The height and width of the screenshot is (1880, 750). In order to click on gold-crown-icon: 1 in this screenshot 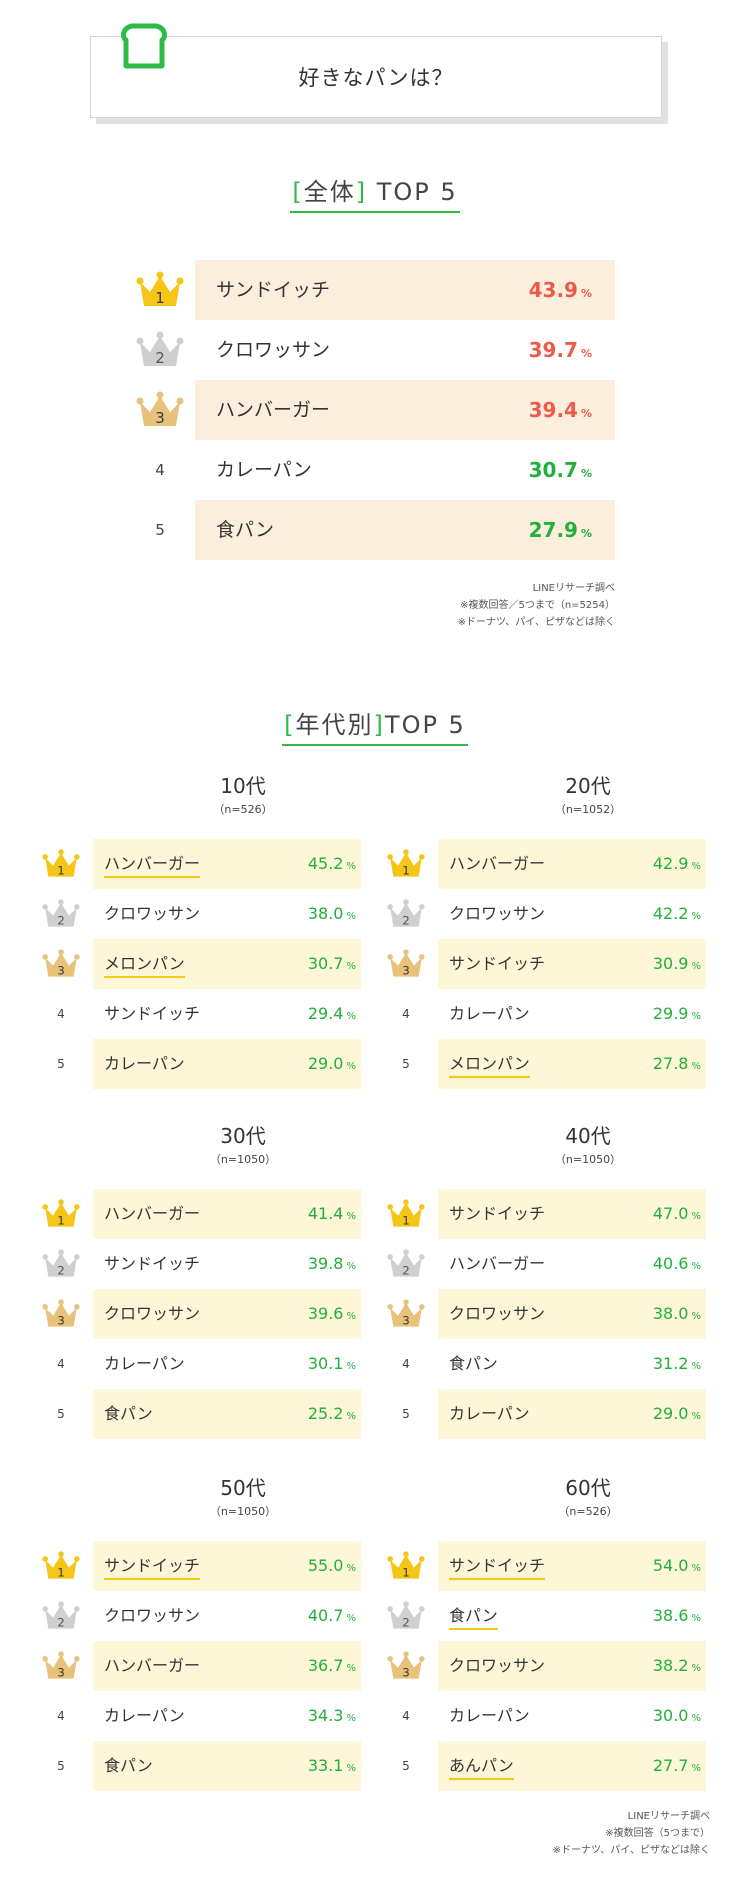, I will do `click(160, 289)`.